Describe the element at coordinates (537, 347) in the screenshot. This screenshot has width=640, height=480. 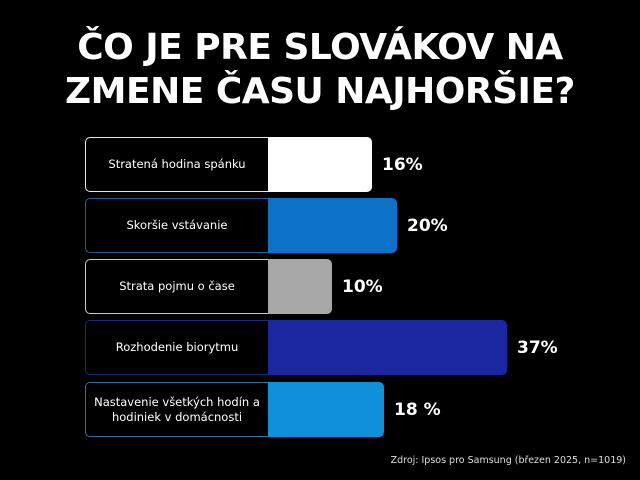
I see `bar-value: 37%` at that location.